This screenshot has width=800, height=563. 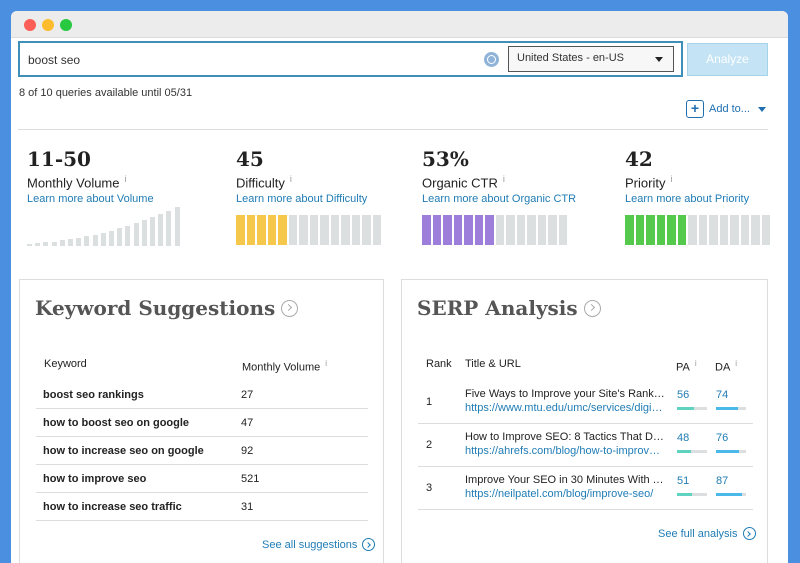 What do you see at coordinates (559, 494) in the screenshot?
I see `result-url-link: https://neilpatel.com/blog/improve-seo/` at bounding box center [559, 494].